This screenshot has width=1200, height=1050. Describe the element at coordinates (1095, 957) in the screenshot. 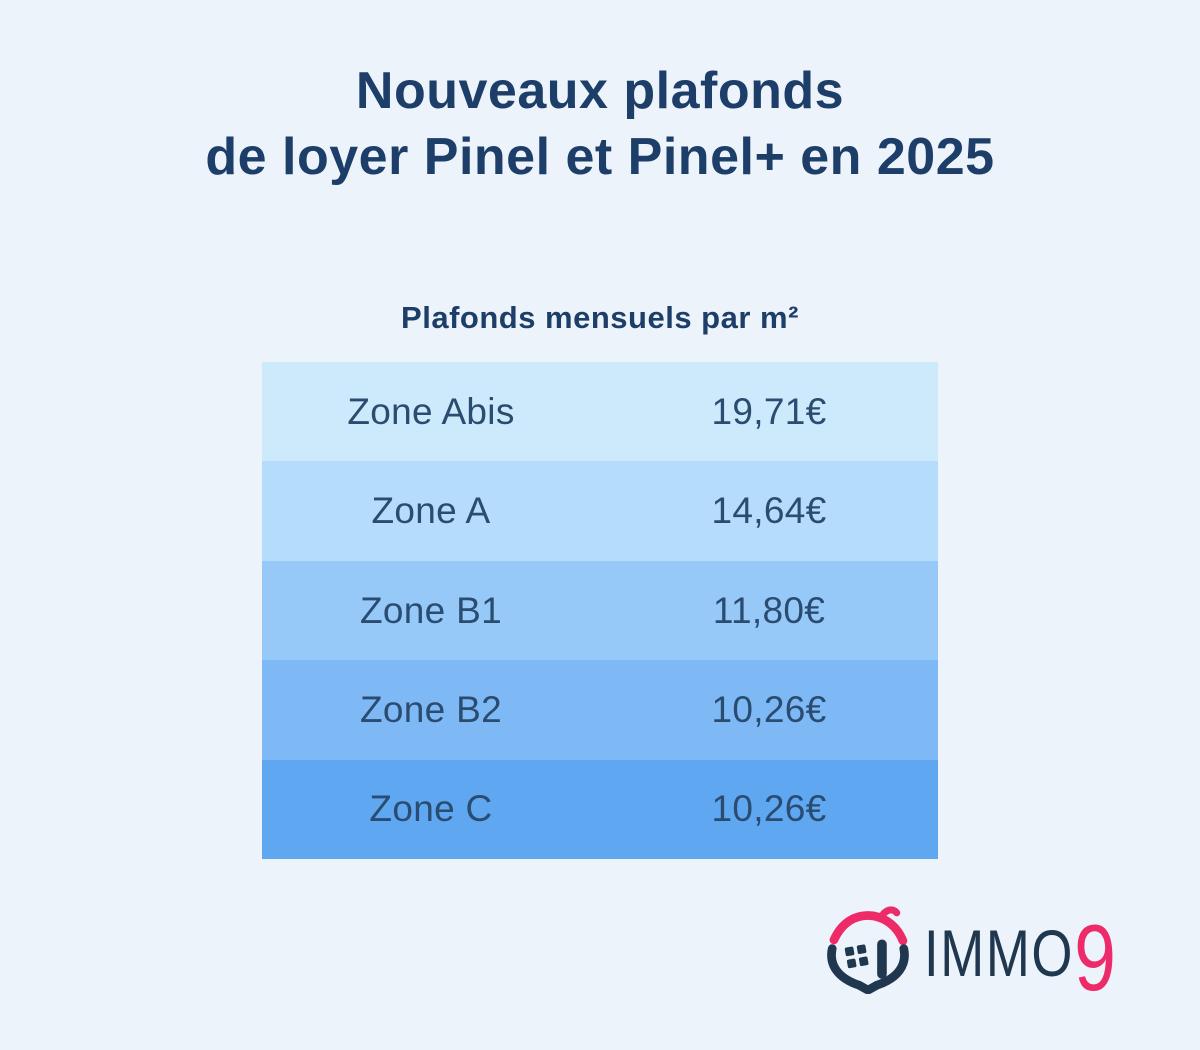

I see `logo-text-9: 9` at that location.